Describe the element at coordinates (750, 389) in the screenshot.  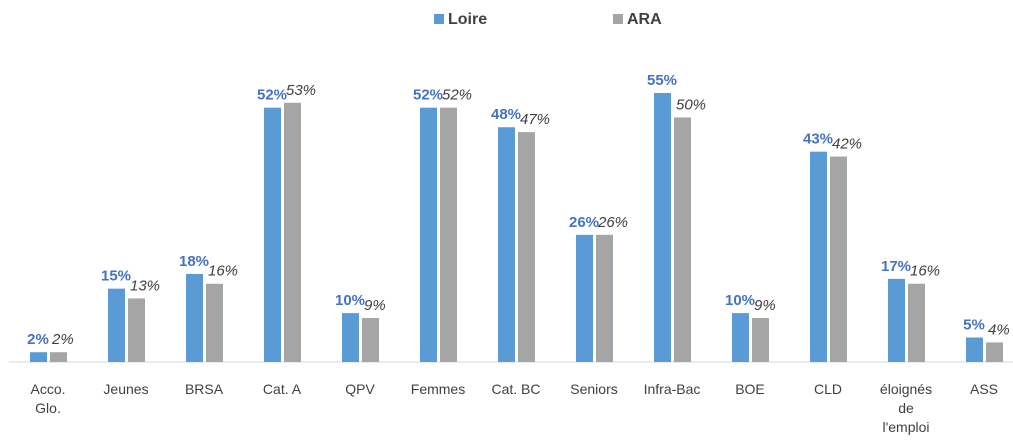
I see `x-tick-label: BOE` at that location.